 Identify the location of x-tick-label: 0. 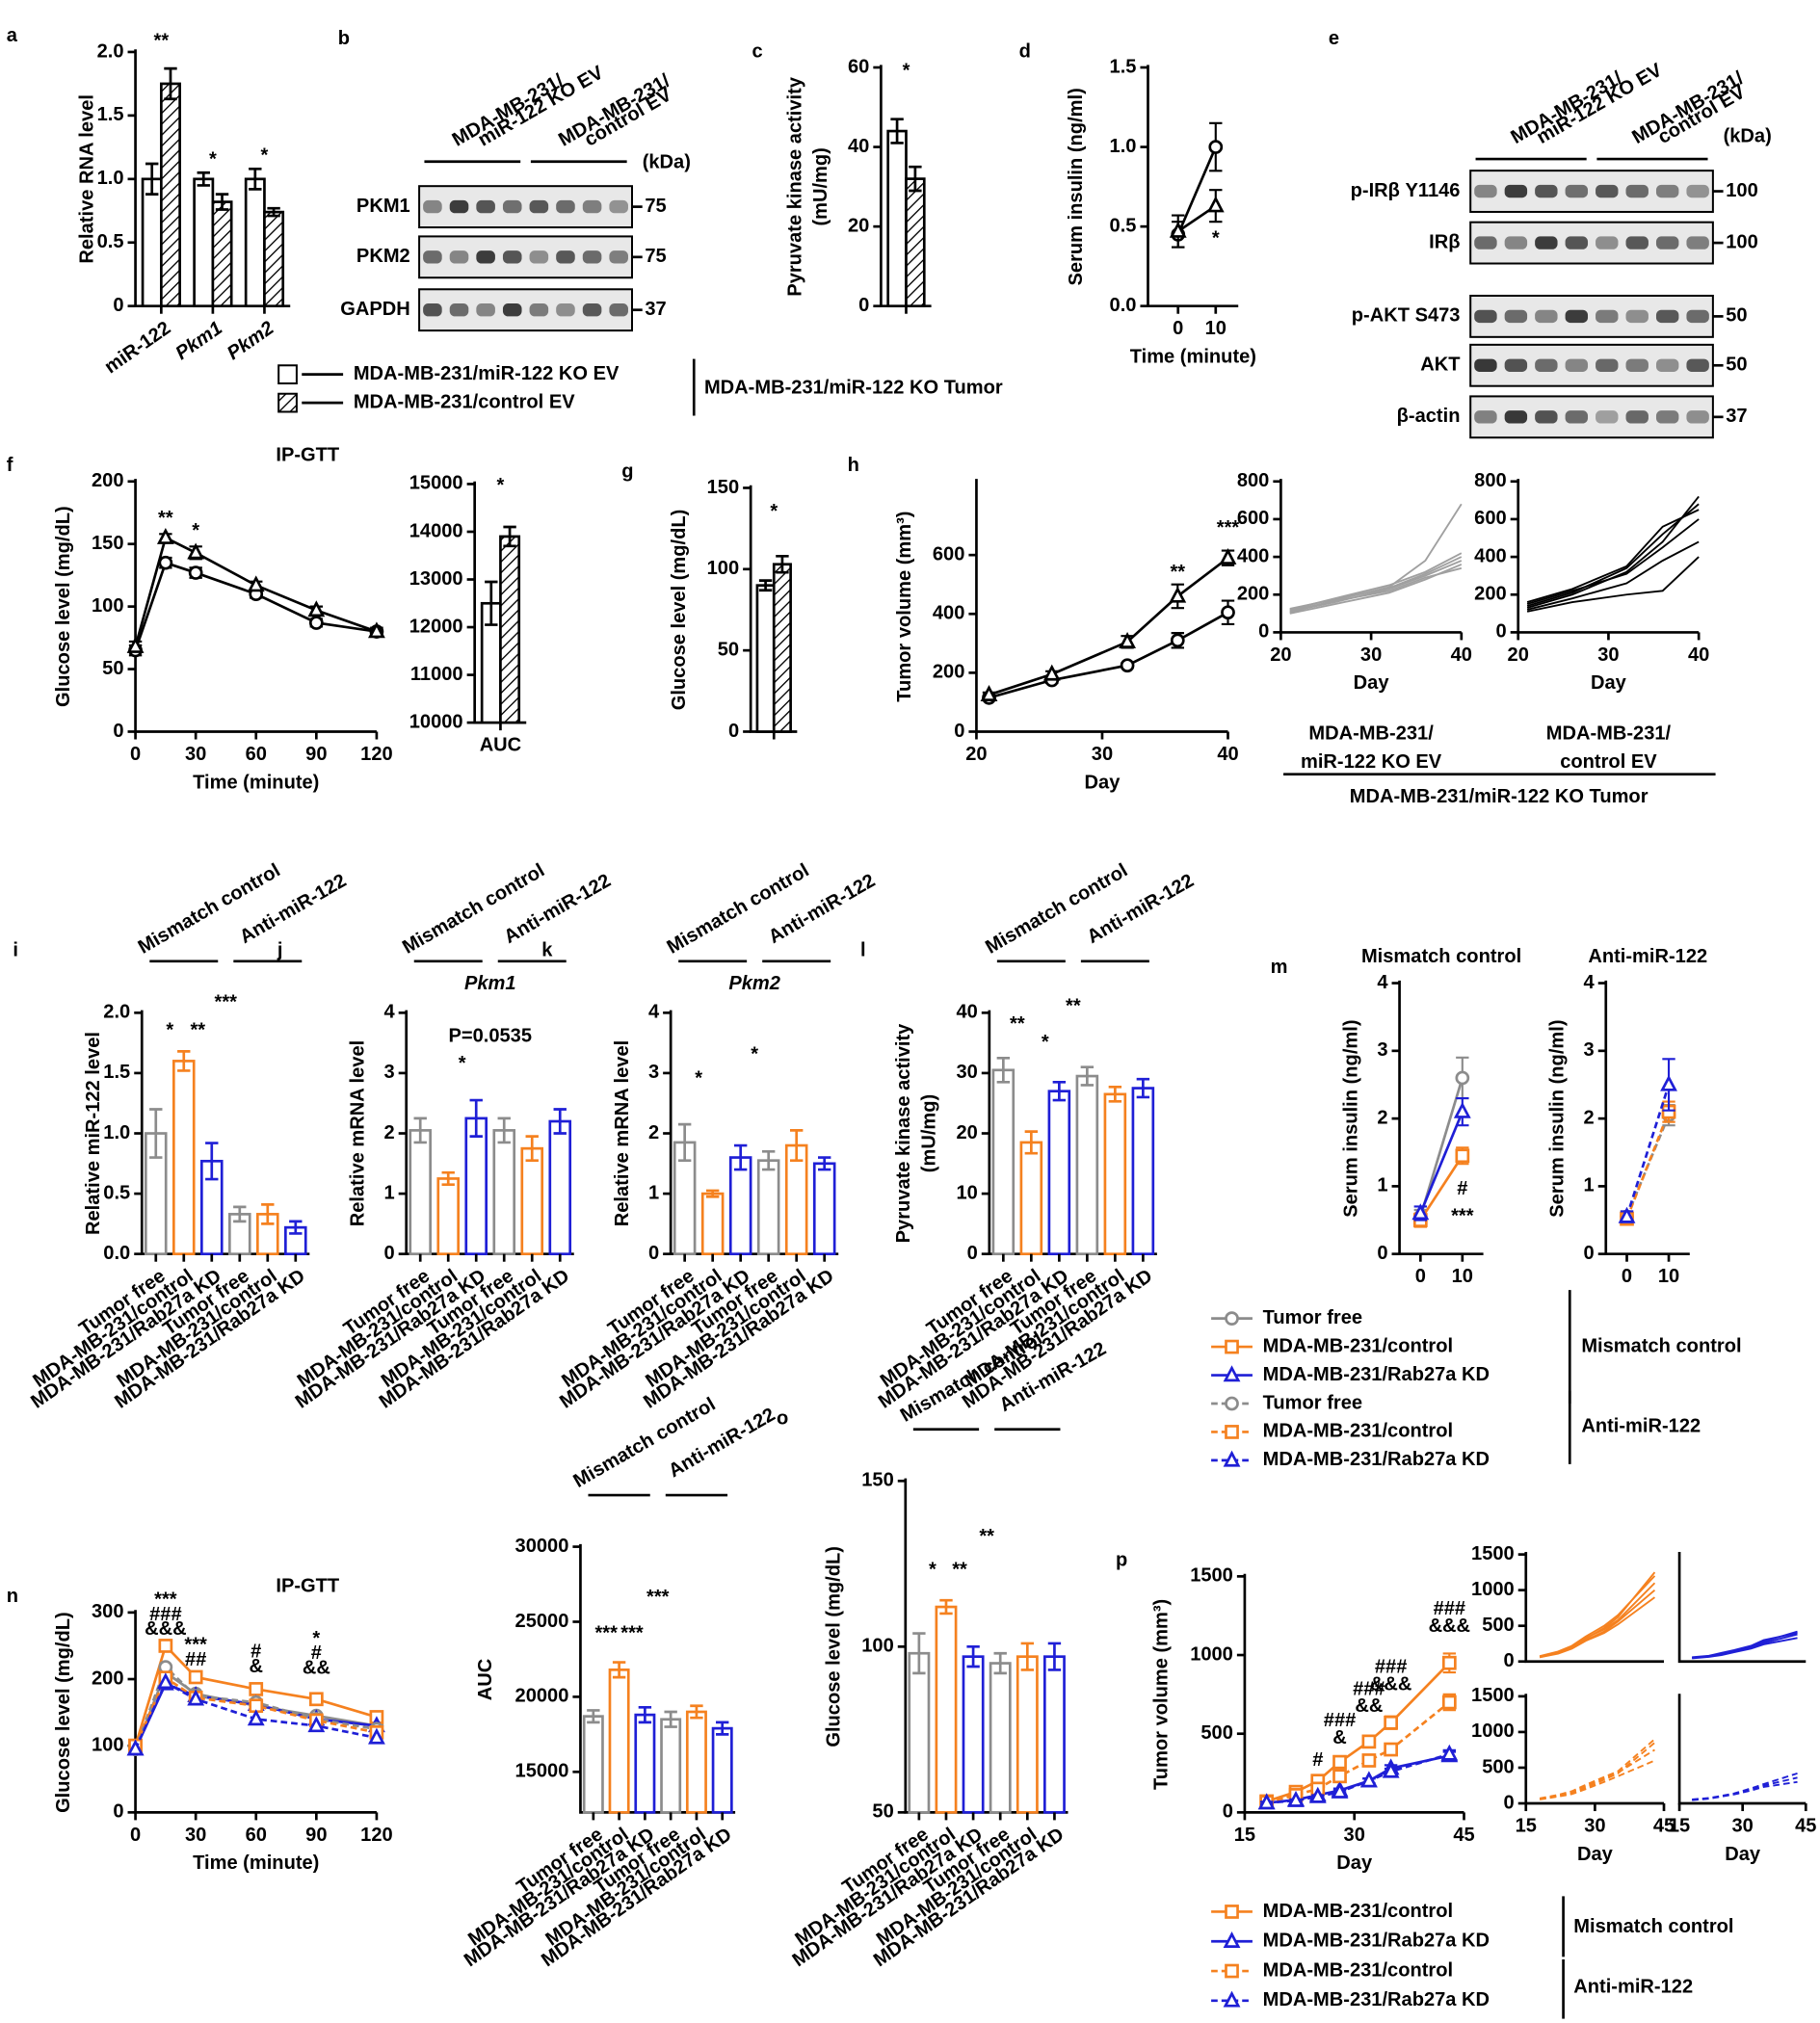
(136, 1835).